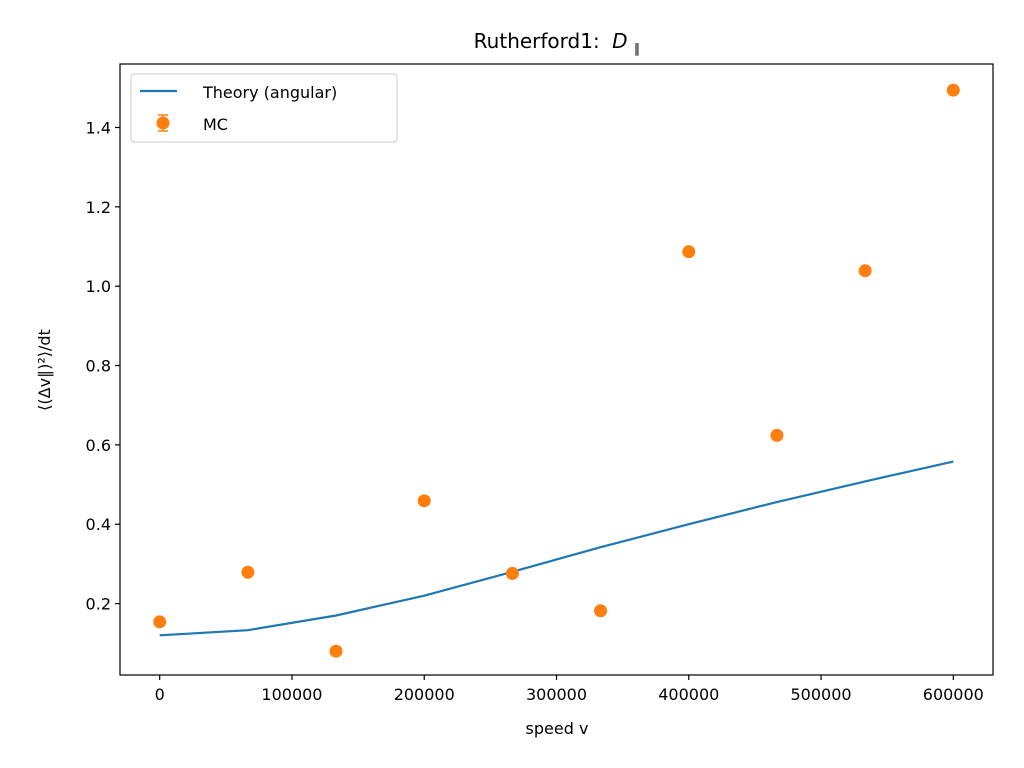 The image size is (1024, 768). I want to click on chart-title-text: Rutherford1:, so click(537, 41).